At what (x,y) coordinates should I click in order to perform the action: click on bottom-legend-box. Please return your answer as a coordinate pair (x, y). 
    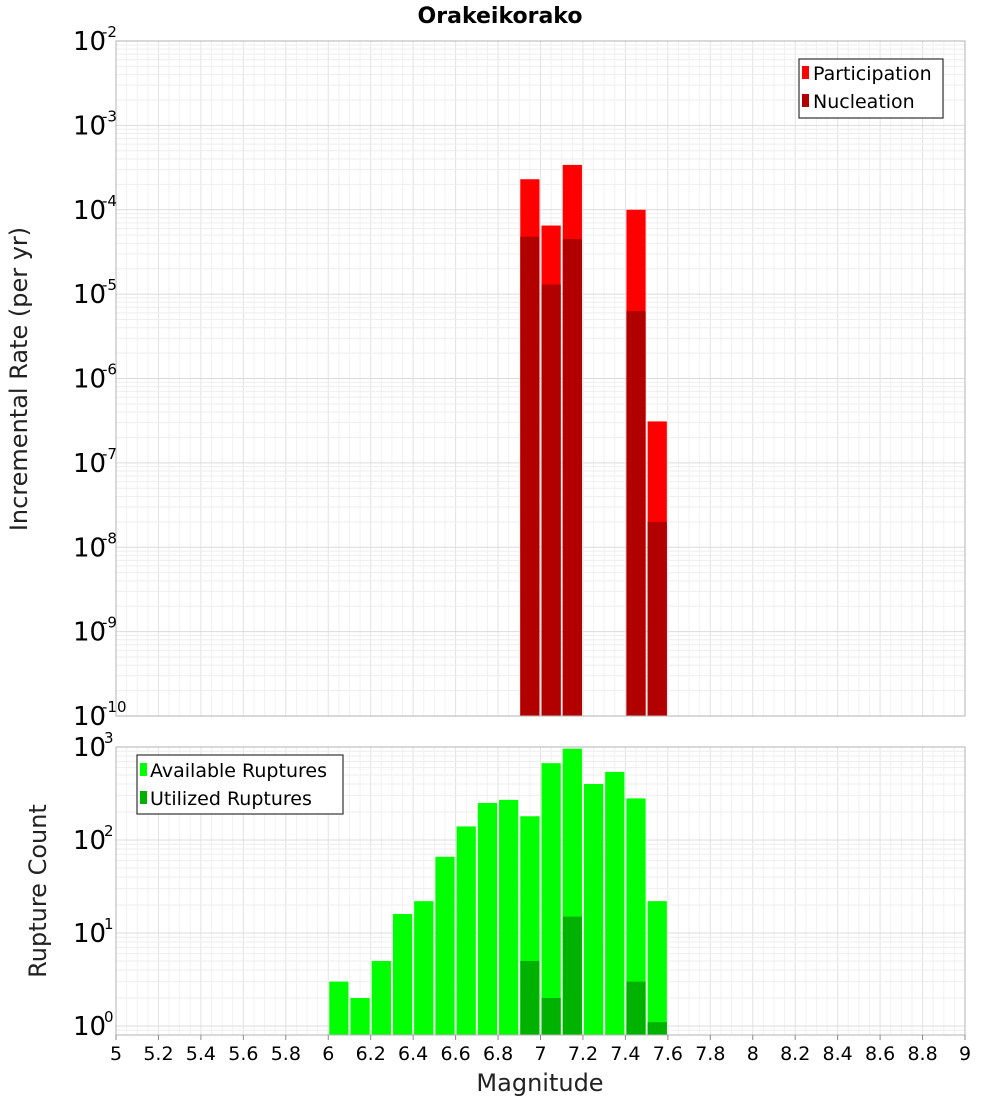
    Looking at the image, I should click on (240, 784).